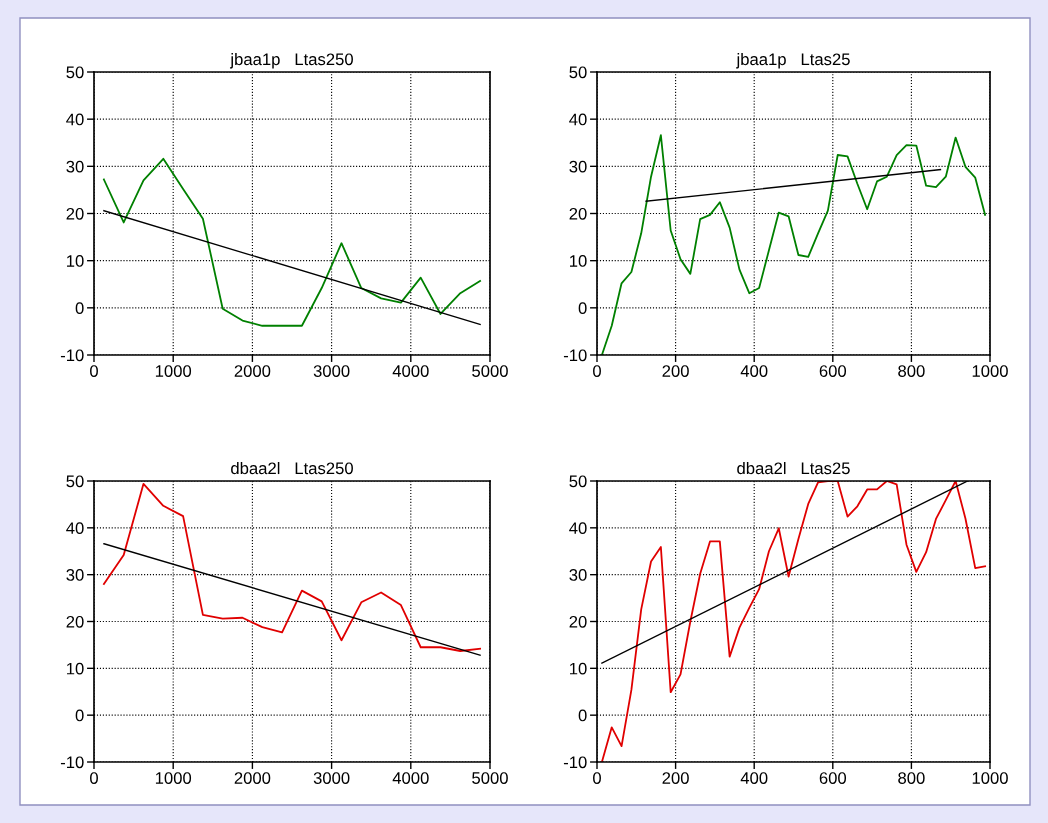  What do you see at coordinates (291, 60) in the screenshot?
I see `chart-title: jbaa1p Ltas250` at bounding box center [291, 60].